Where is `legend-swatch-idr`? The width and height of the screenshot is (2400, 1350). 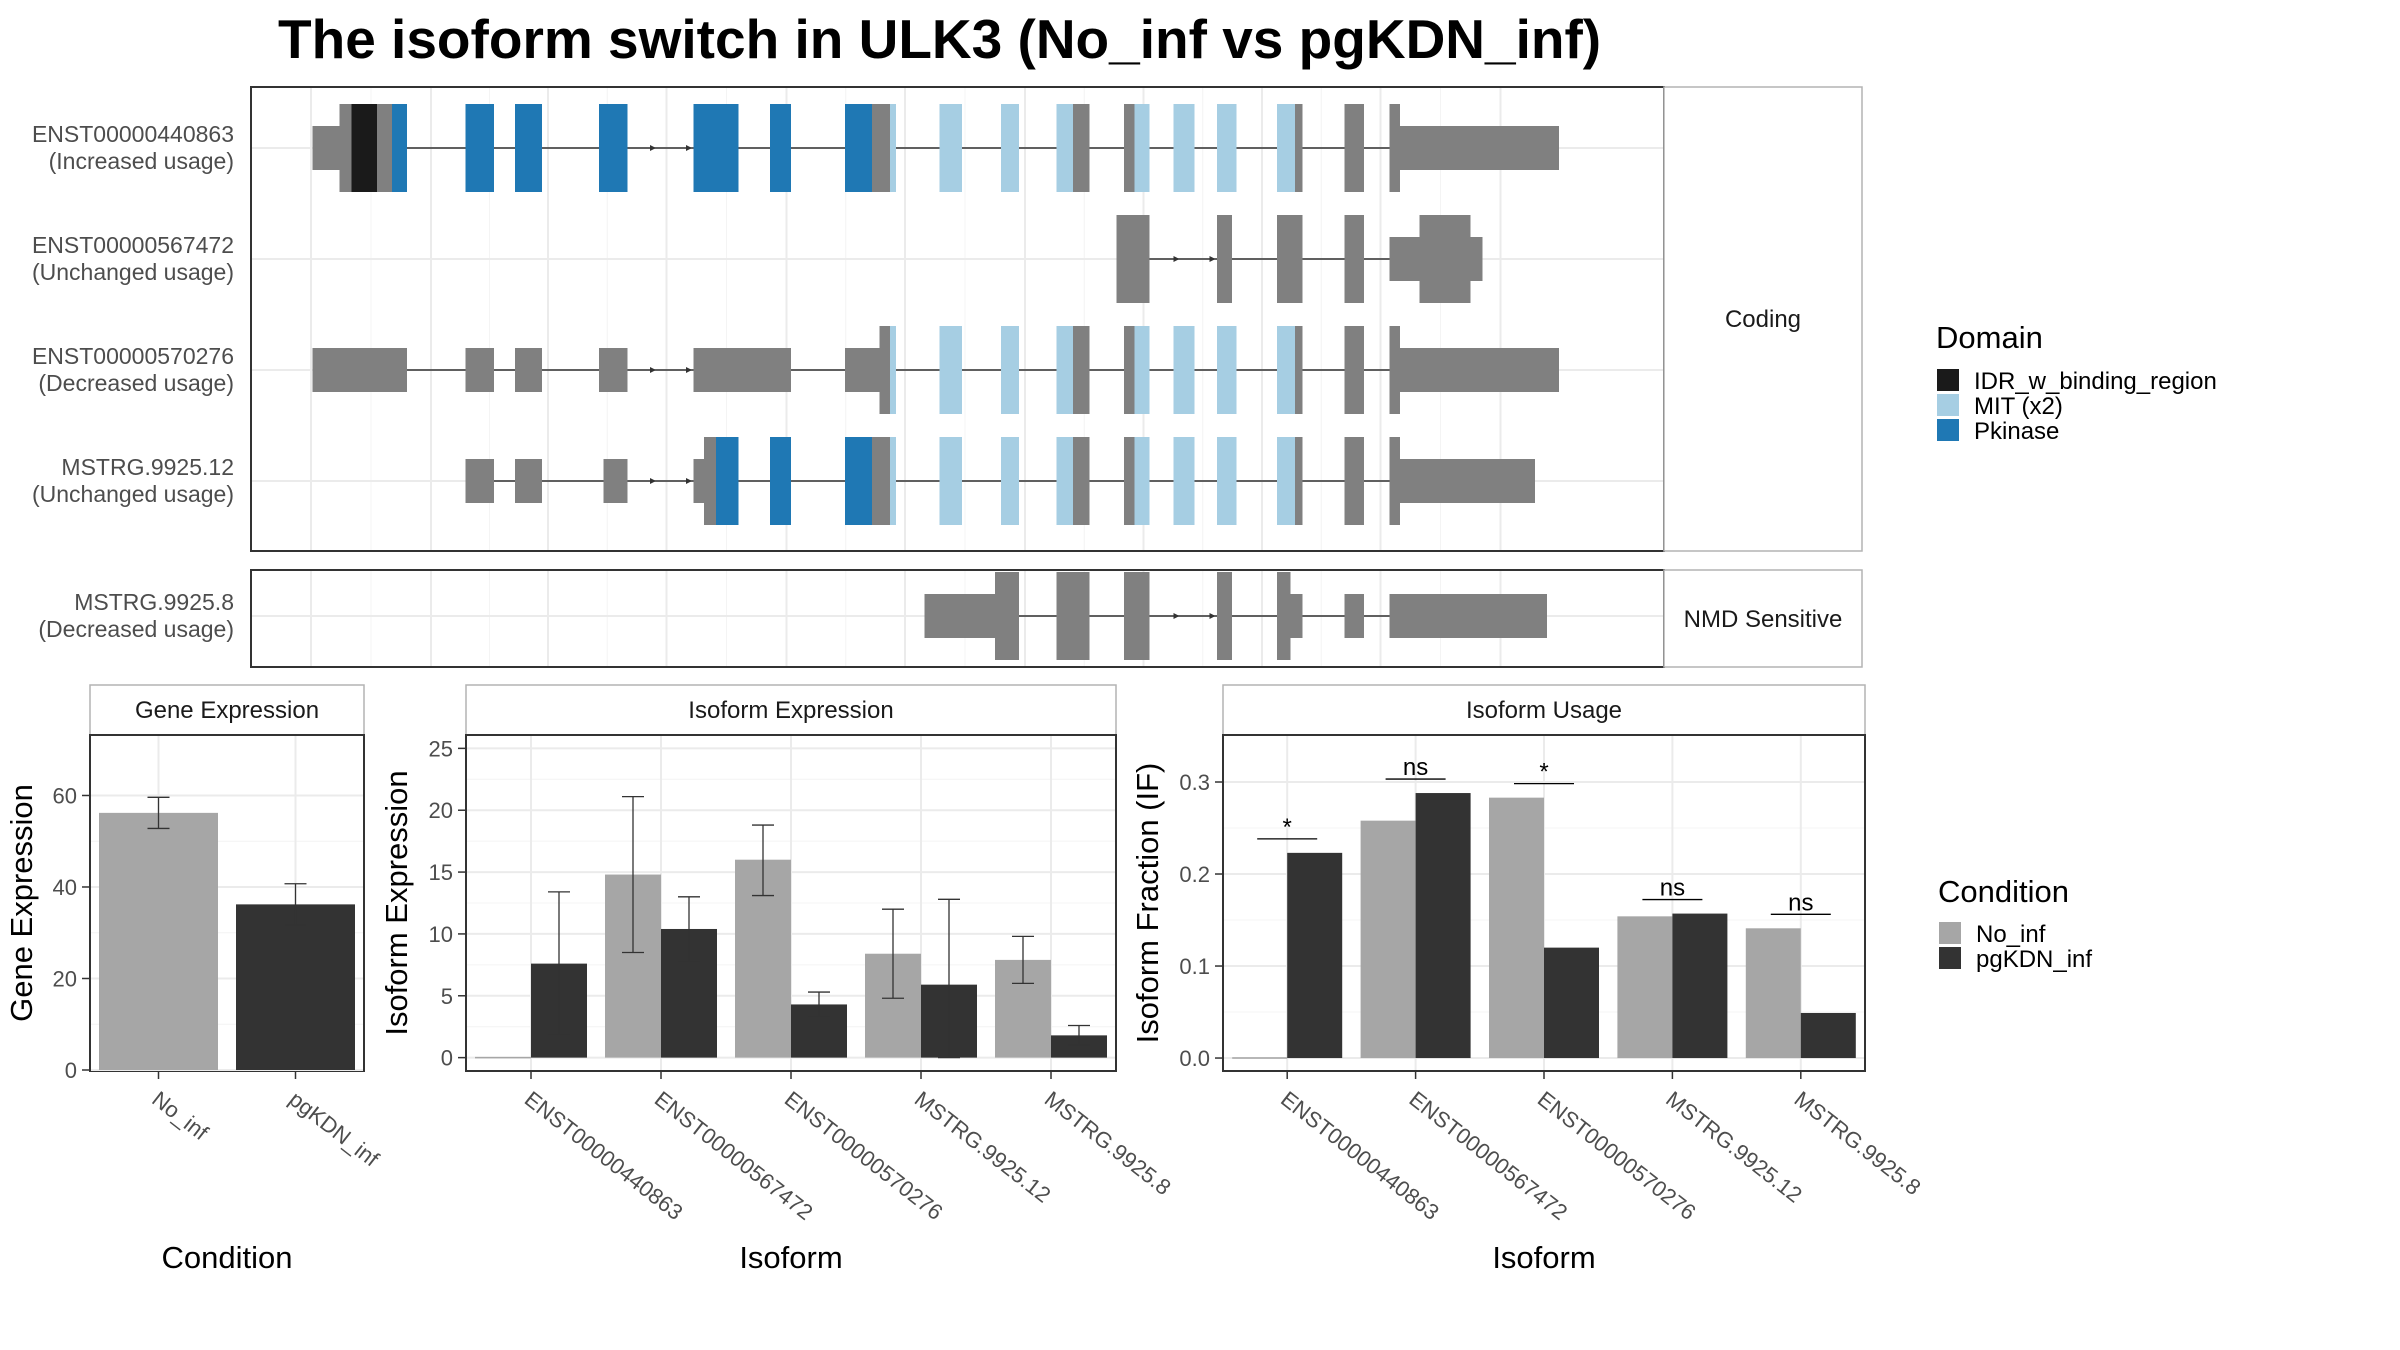
legend-swatch-idr is located at coordinates (1948, 380).